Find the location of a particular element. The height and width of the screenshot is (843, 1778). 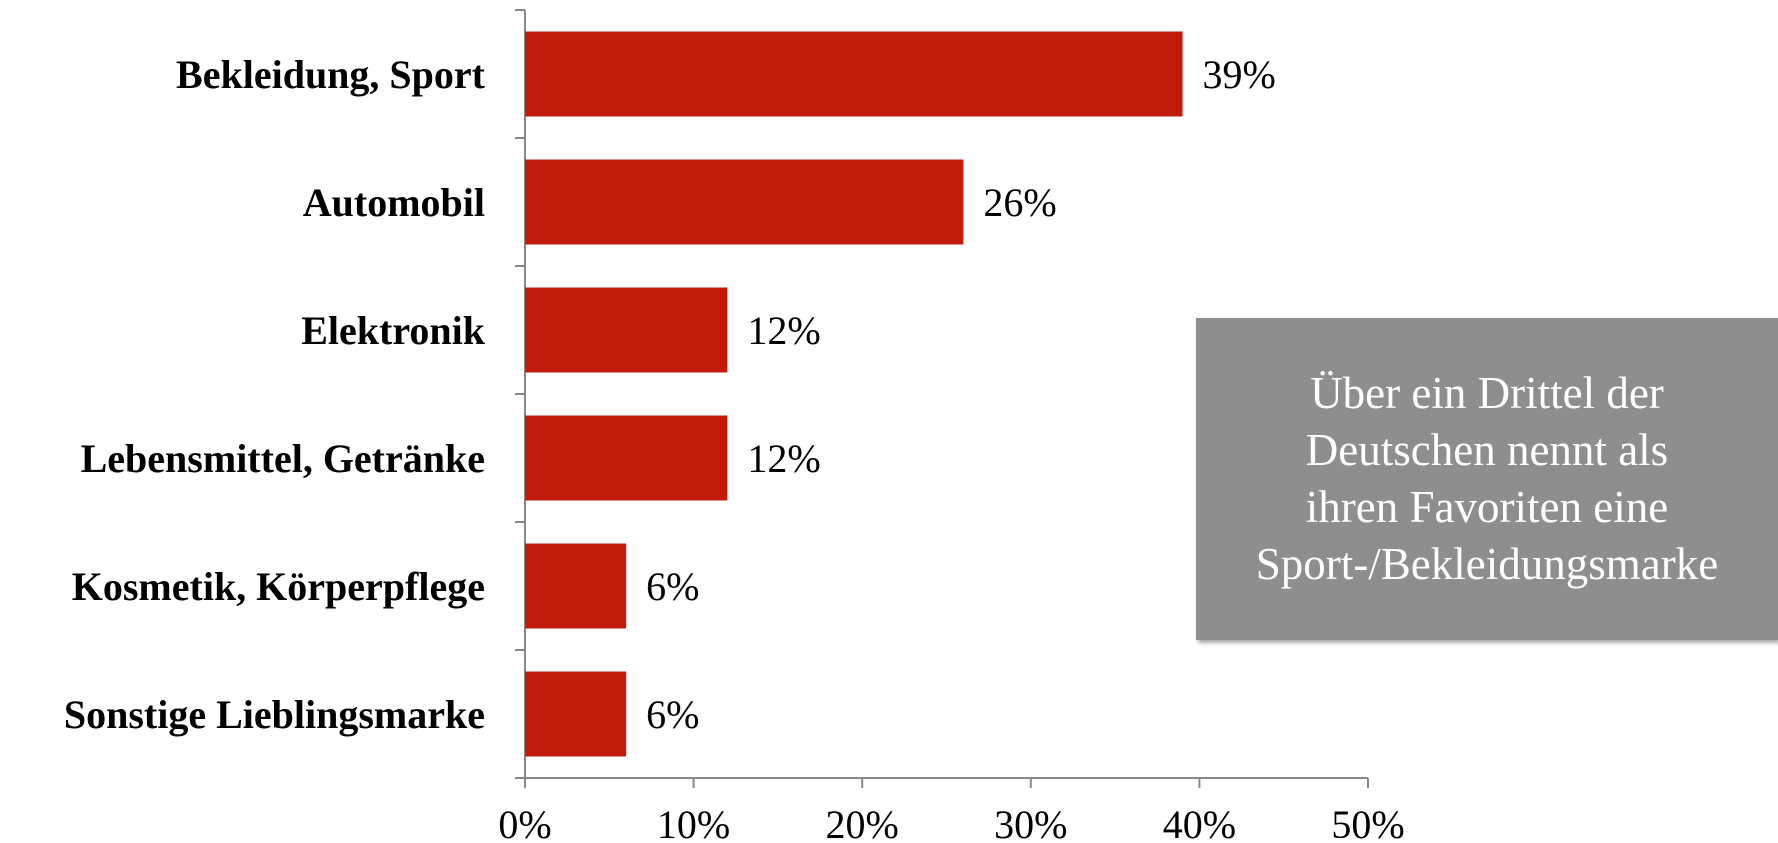

x-tick-label: 20% is located at coordinates (862, 822).